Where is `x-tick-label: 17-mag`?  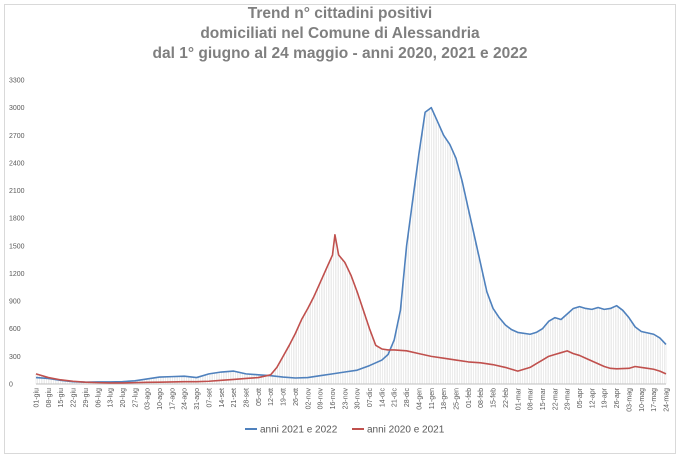
x-tick-label: 17-mag is located at coordinates (654, 400).